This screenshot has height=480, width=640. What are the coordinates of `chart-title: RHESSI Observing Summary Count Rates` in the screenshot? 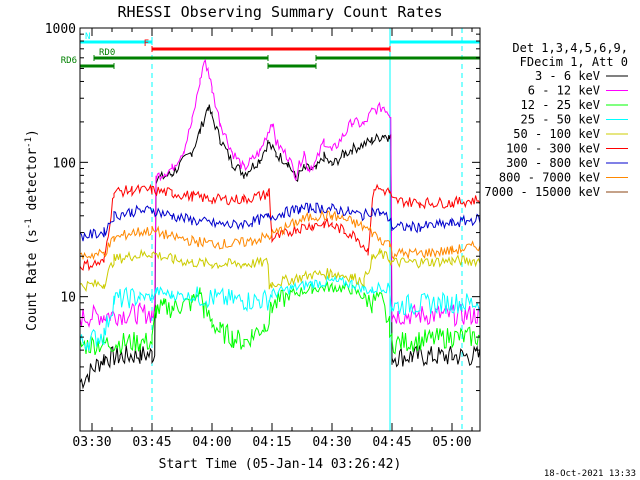 It's located at (279, 12).